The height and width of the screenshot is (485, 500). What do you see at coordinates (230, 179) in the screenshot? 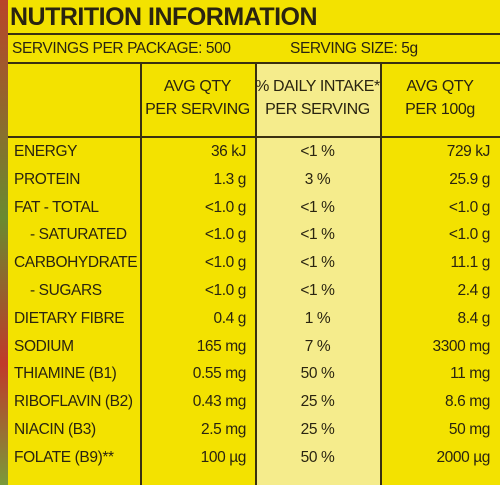
I see `per-serving: 1.3 g` at bounding box center [230, 179].